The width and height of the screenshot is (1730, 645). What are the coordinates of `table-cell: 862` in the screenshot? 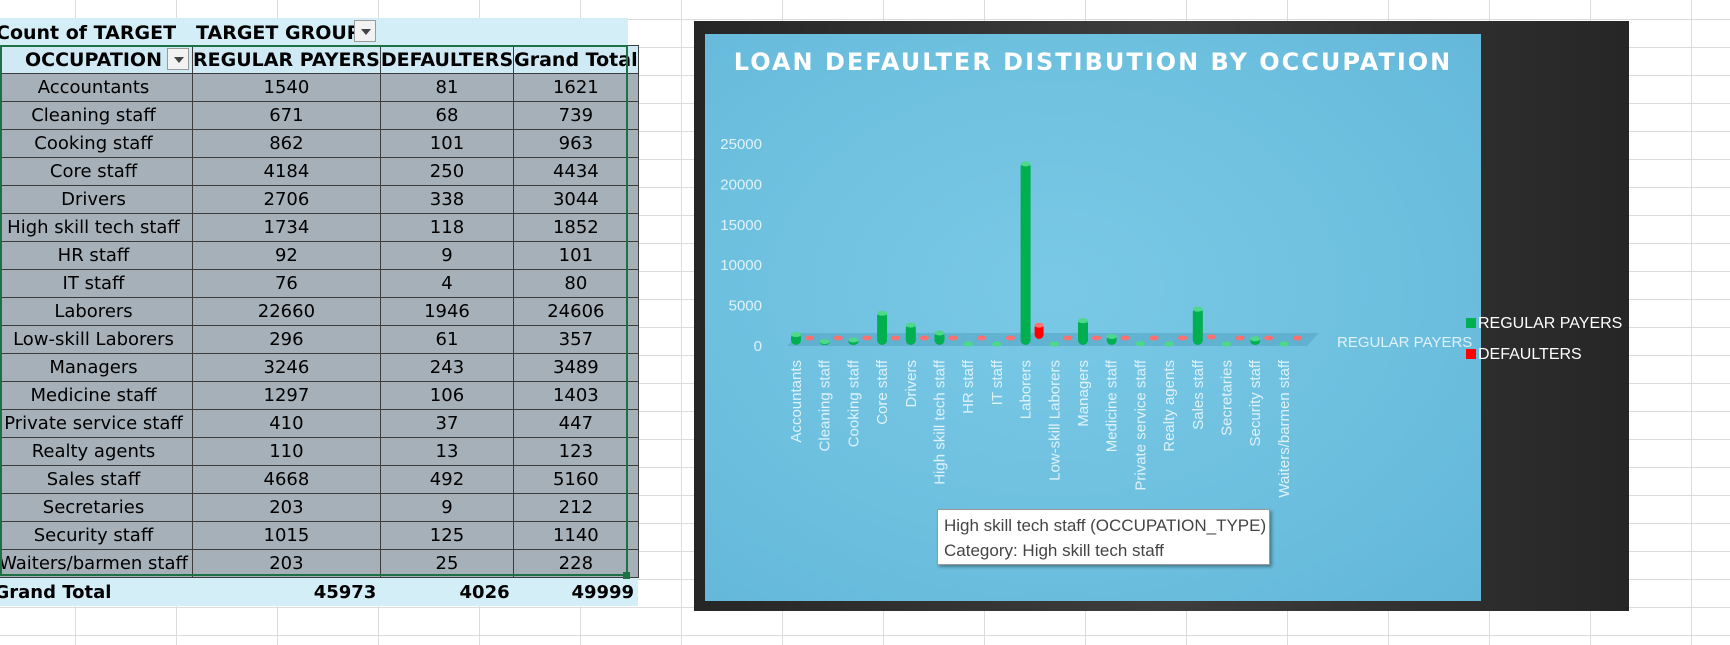 It's located at (286, 143).